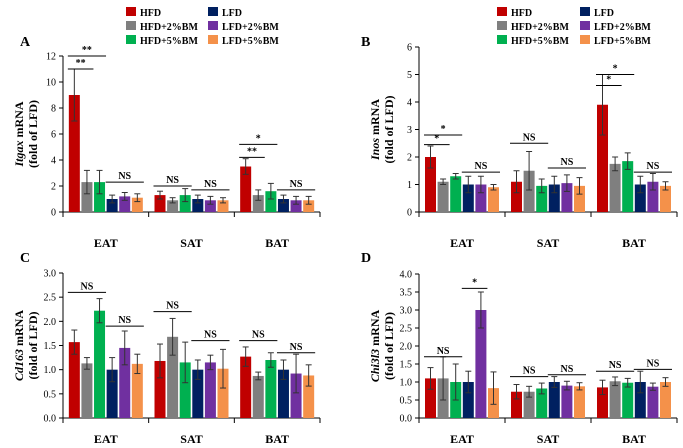 This screenshot has width=683, height=448. Describe the element at coordinates (50, 274) in the screenshot. I see `y-tick-label: 3.0` at that location.